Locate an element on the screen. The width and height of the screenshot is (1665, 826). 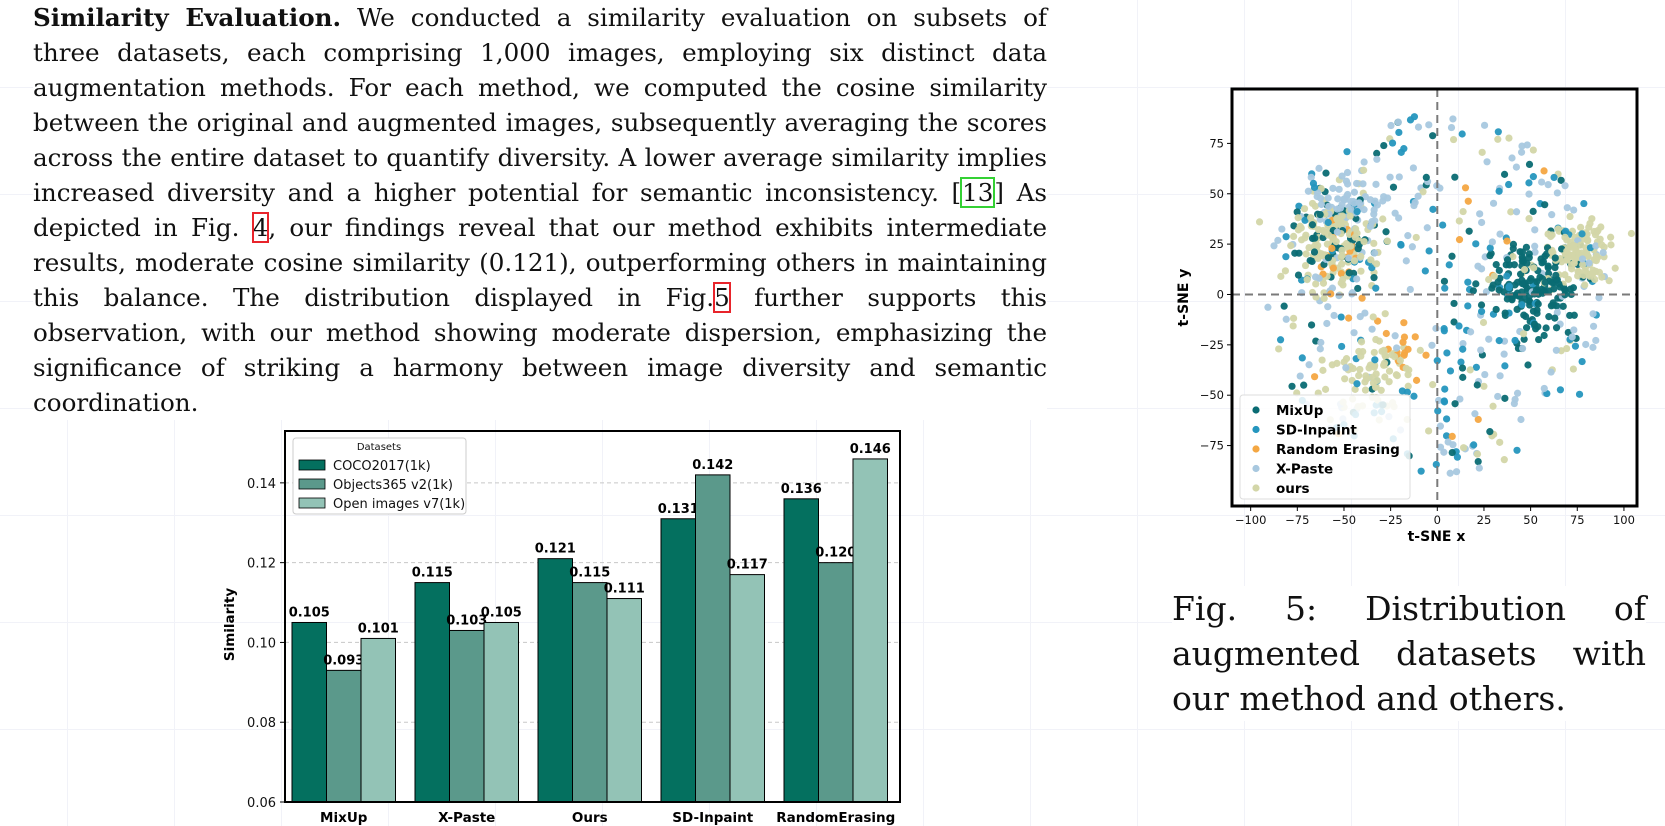
legend-marker is located at coordinates (1256, 449).